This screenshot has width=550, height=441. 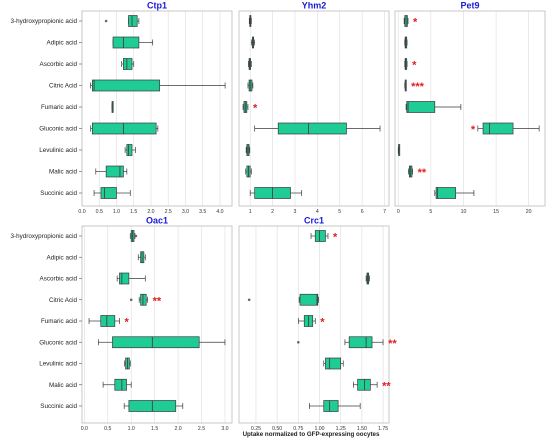 I want to click on x-tick-label: 0.50, so click(x=277, y=429).